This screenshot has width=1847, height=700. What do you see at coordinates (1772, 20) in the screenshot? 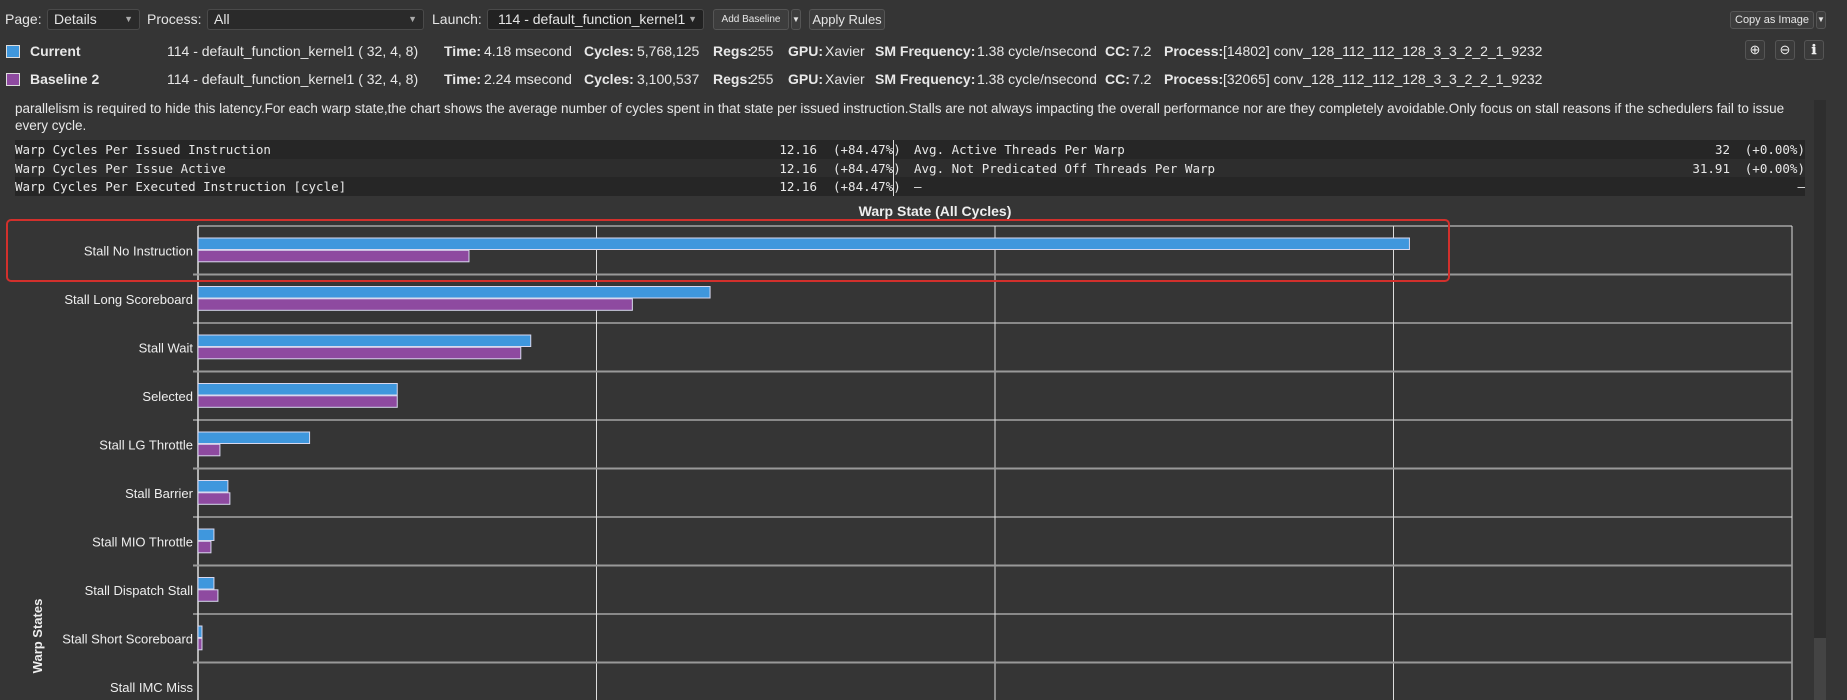
I see `copy-as-image-button: Copy as Image` at bounding box center [1772, 20].